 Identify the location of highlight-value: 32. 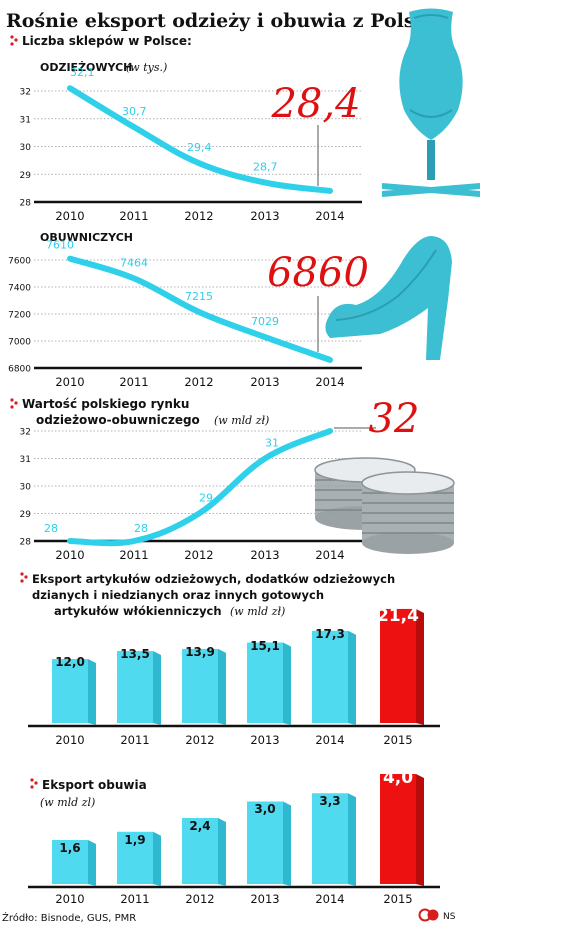
(394, 419).